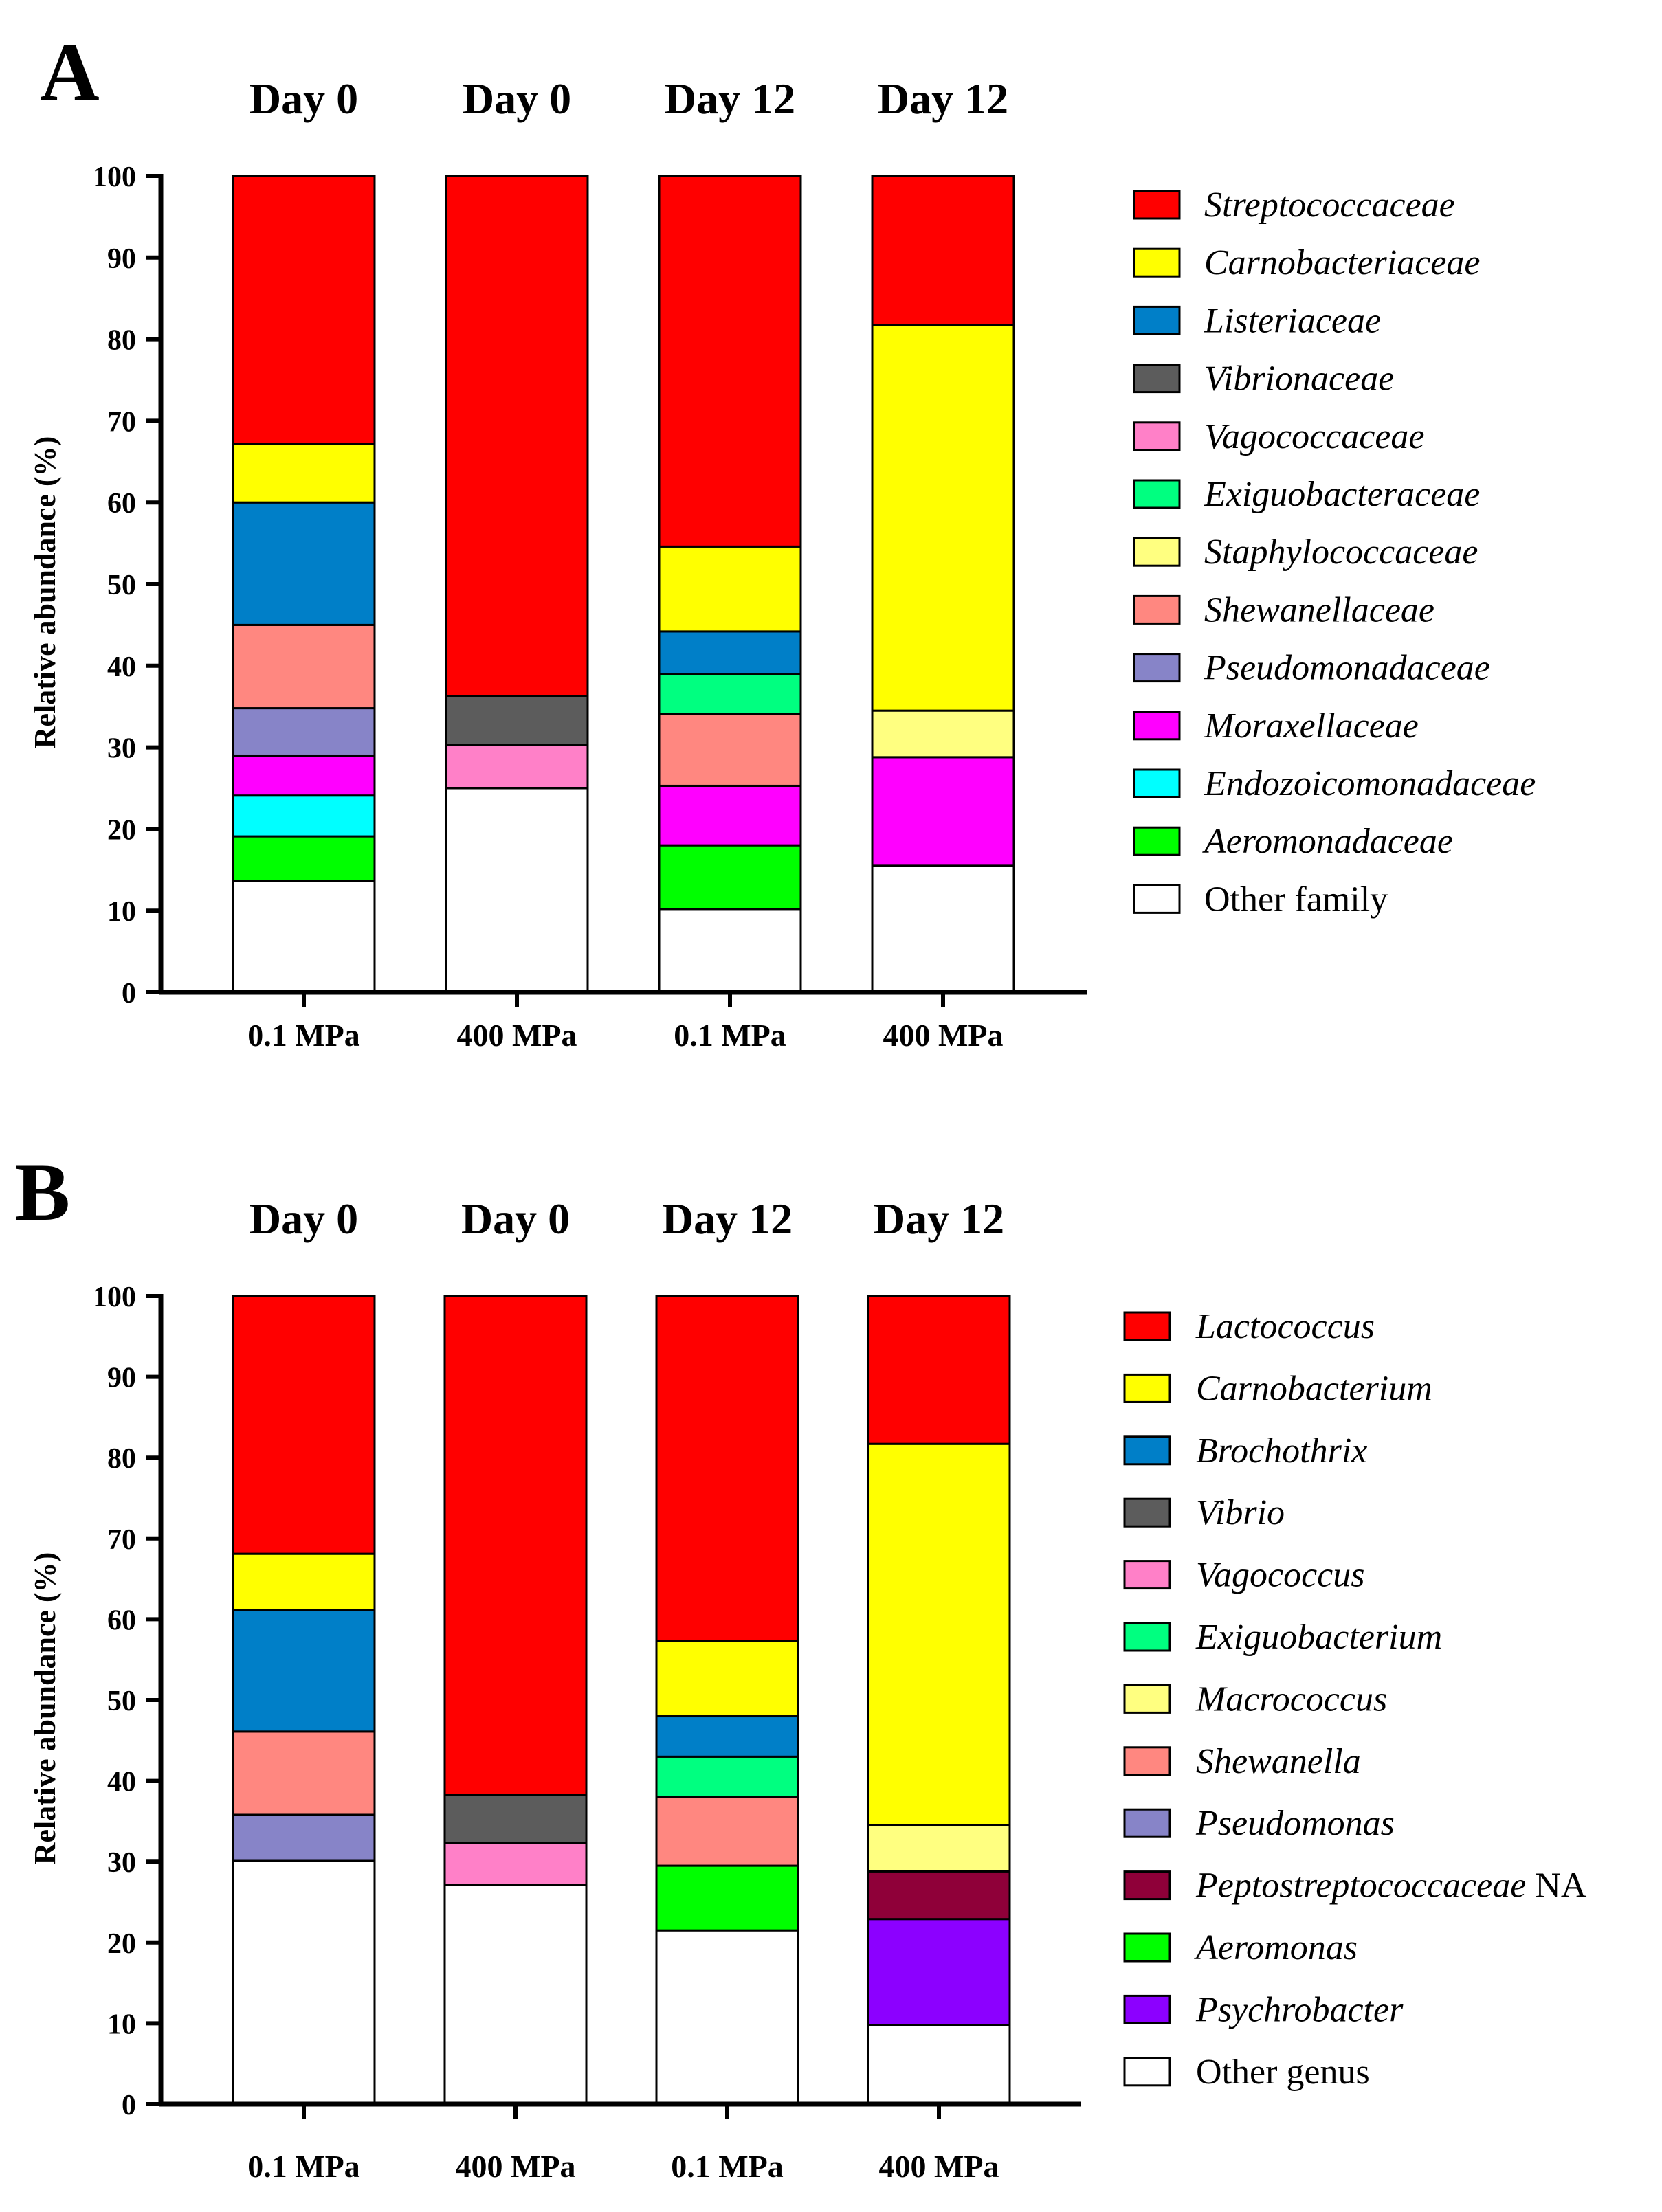 The image size is (1662, 2212). What do you see at coordinates (1281, 1451) in the screenshot?
I see `legend-label-brochothrix: Brochothrix` at bounding box center [1281, 1451].